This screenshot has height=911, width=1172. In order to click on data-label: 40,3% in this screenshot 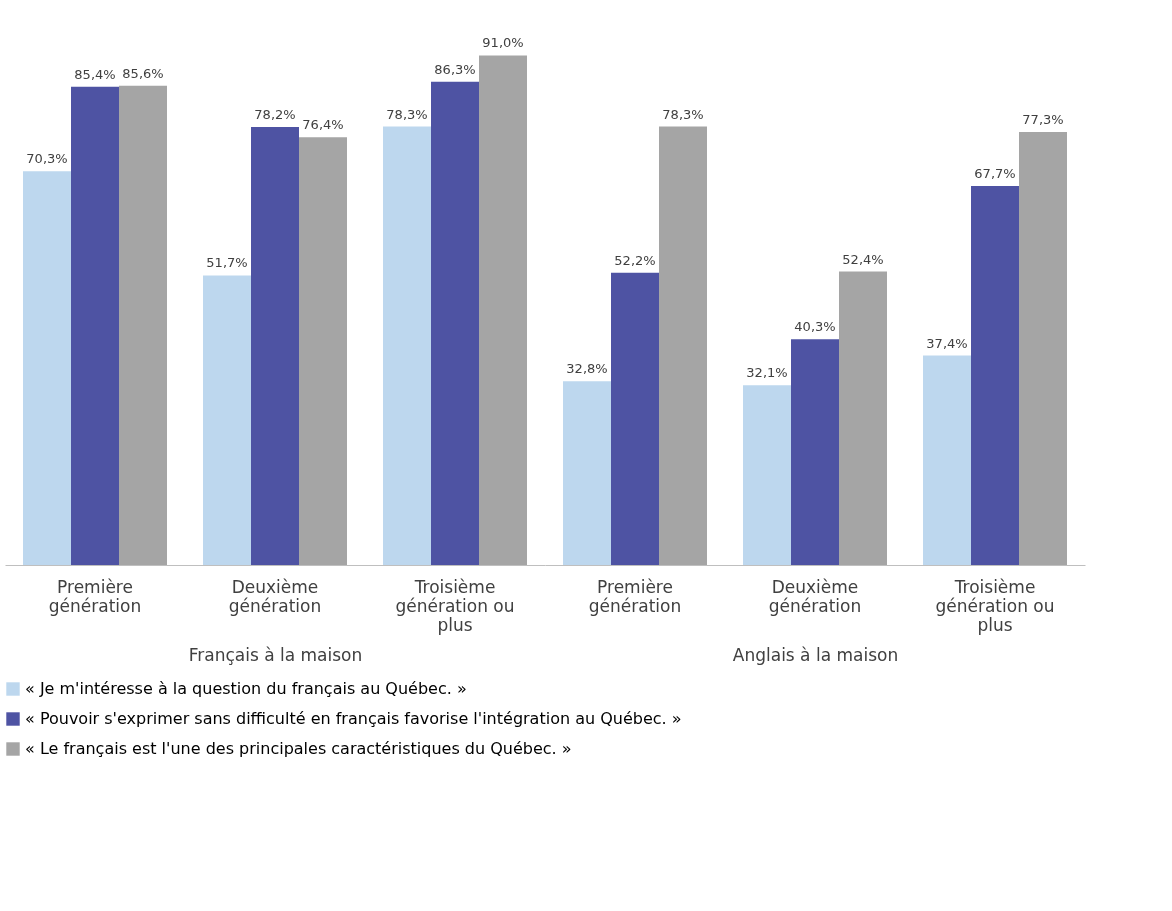, I will do `click(815, 327)`.